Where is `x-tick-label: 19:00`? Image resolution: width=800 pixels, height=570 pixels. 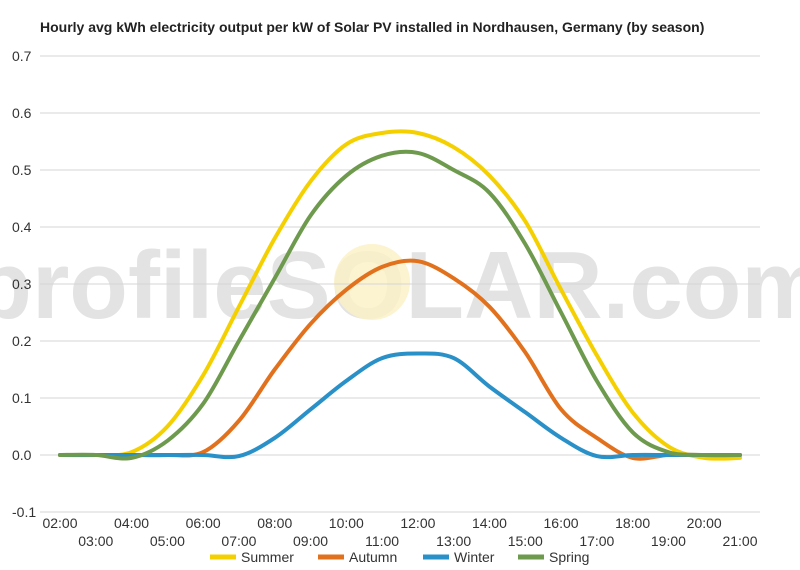 x-tick-label: 19:00 is located at coordinates (668, 541).